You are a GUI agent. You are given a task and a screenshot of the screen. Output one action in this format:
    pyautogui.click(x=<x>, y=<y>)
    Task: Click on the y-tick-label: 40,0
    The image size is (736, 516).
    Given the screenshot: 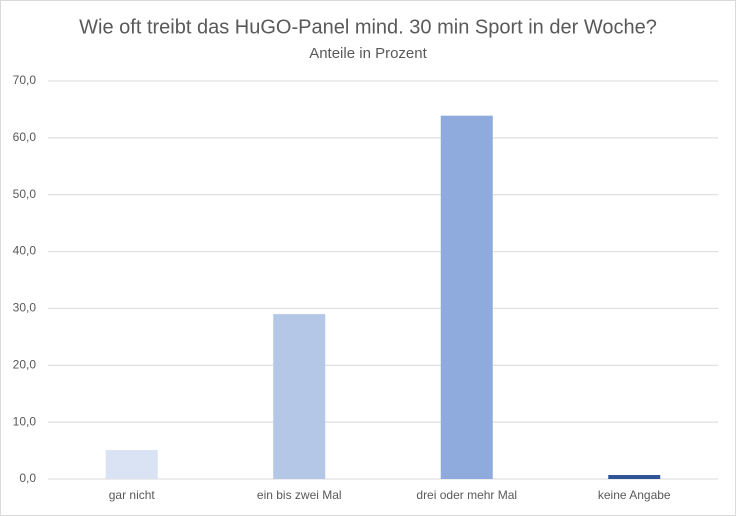 What is the action you would take?
    pyautogui.click(x=25, y=251)
    